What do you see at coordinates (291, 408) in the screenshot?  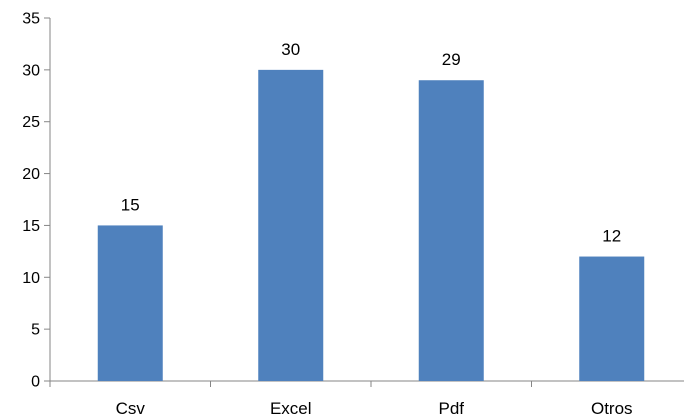 I see `x-tick-label-excel: Excel` at bounding box center [291, 408].